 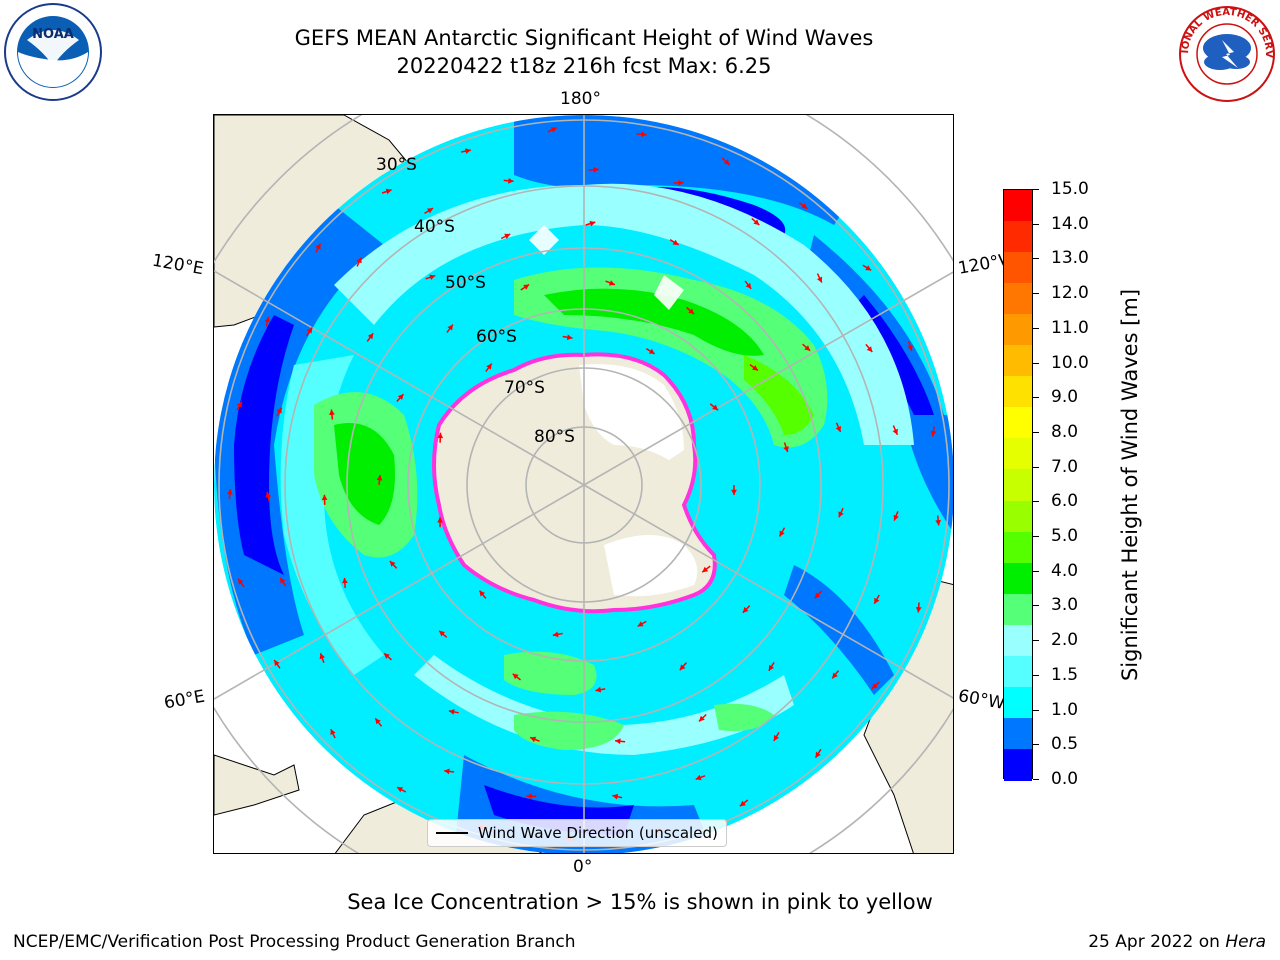 What do you see at coordinates (981, 700) in the screenshot?
I see `lon-label-60w: 60°W` at bounding box center [981, 700].